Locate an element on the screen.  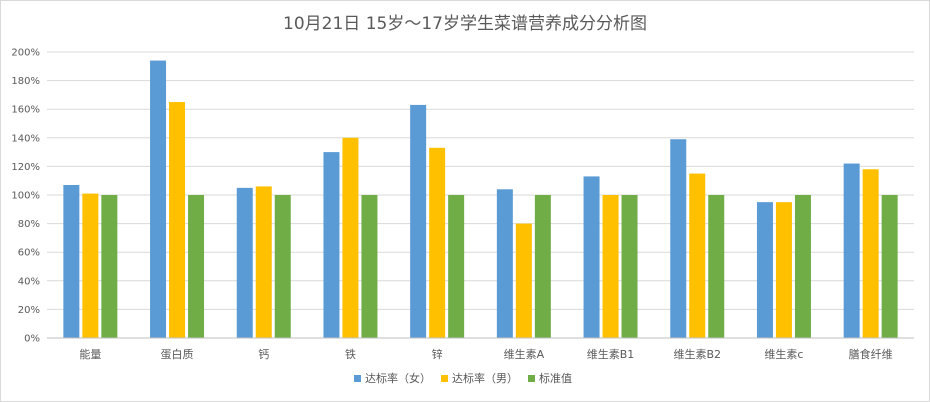
y-tick-label: 20% is located at coordinates (29, 310).